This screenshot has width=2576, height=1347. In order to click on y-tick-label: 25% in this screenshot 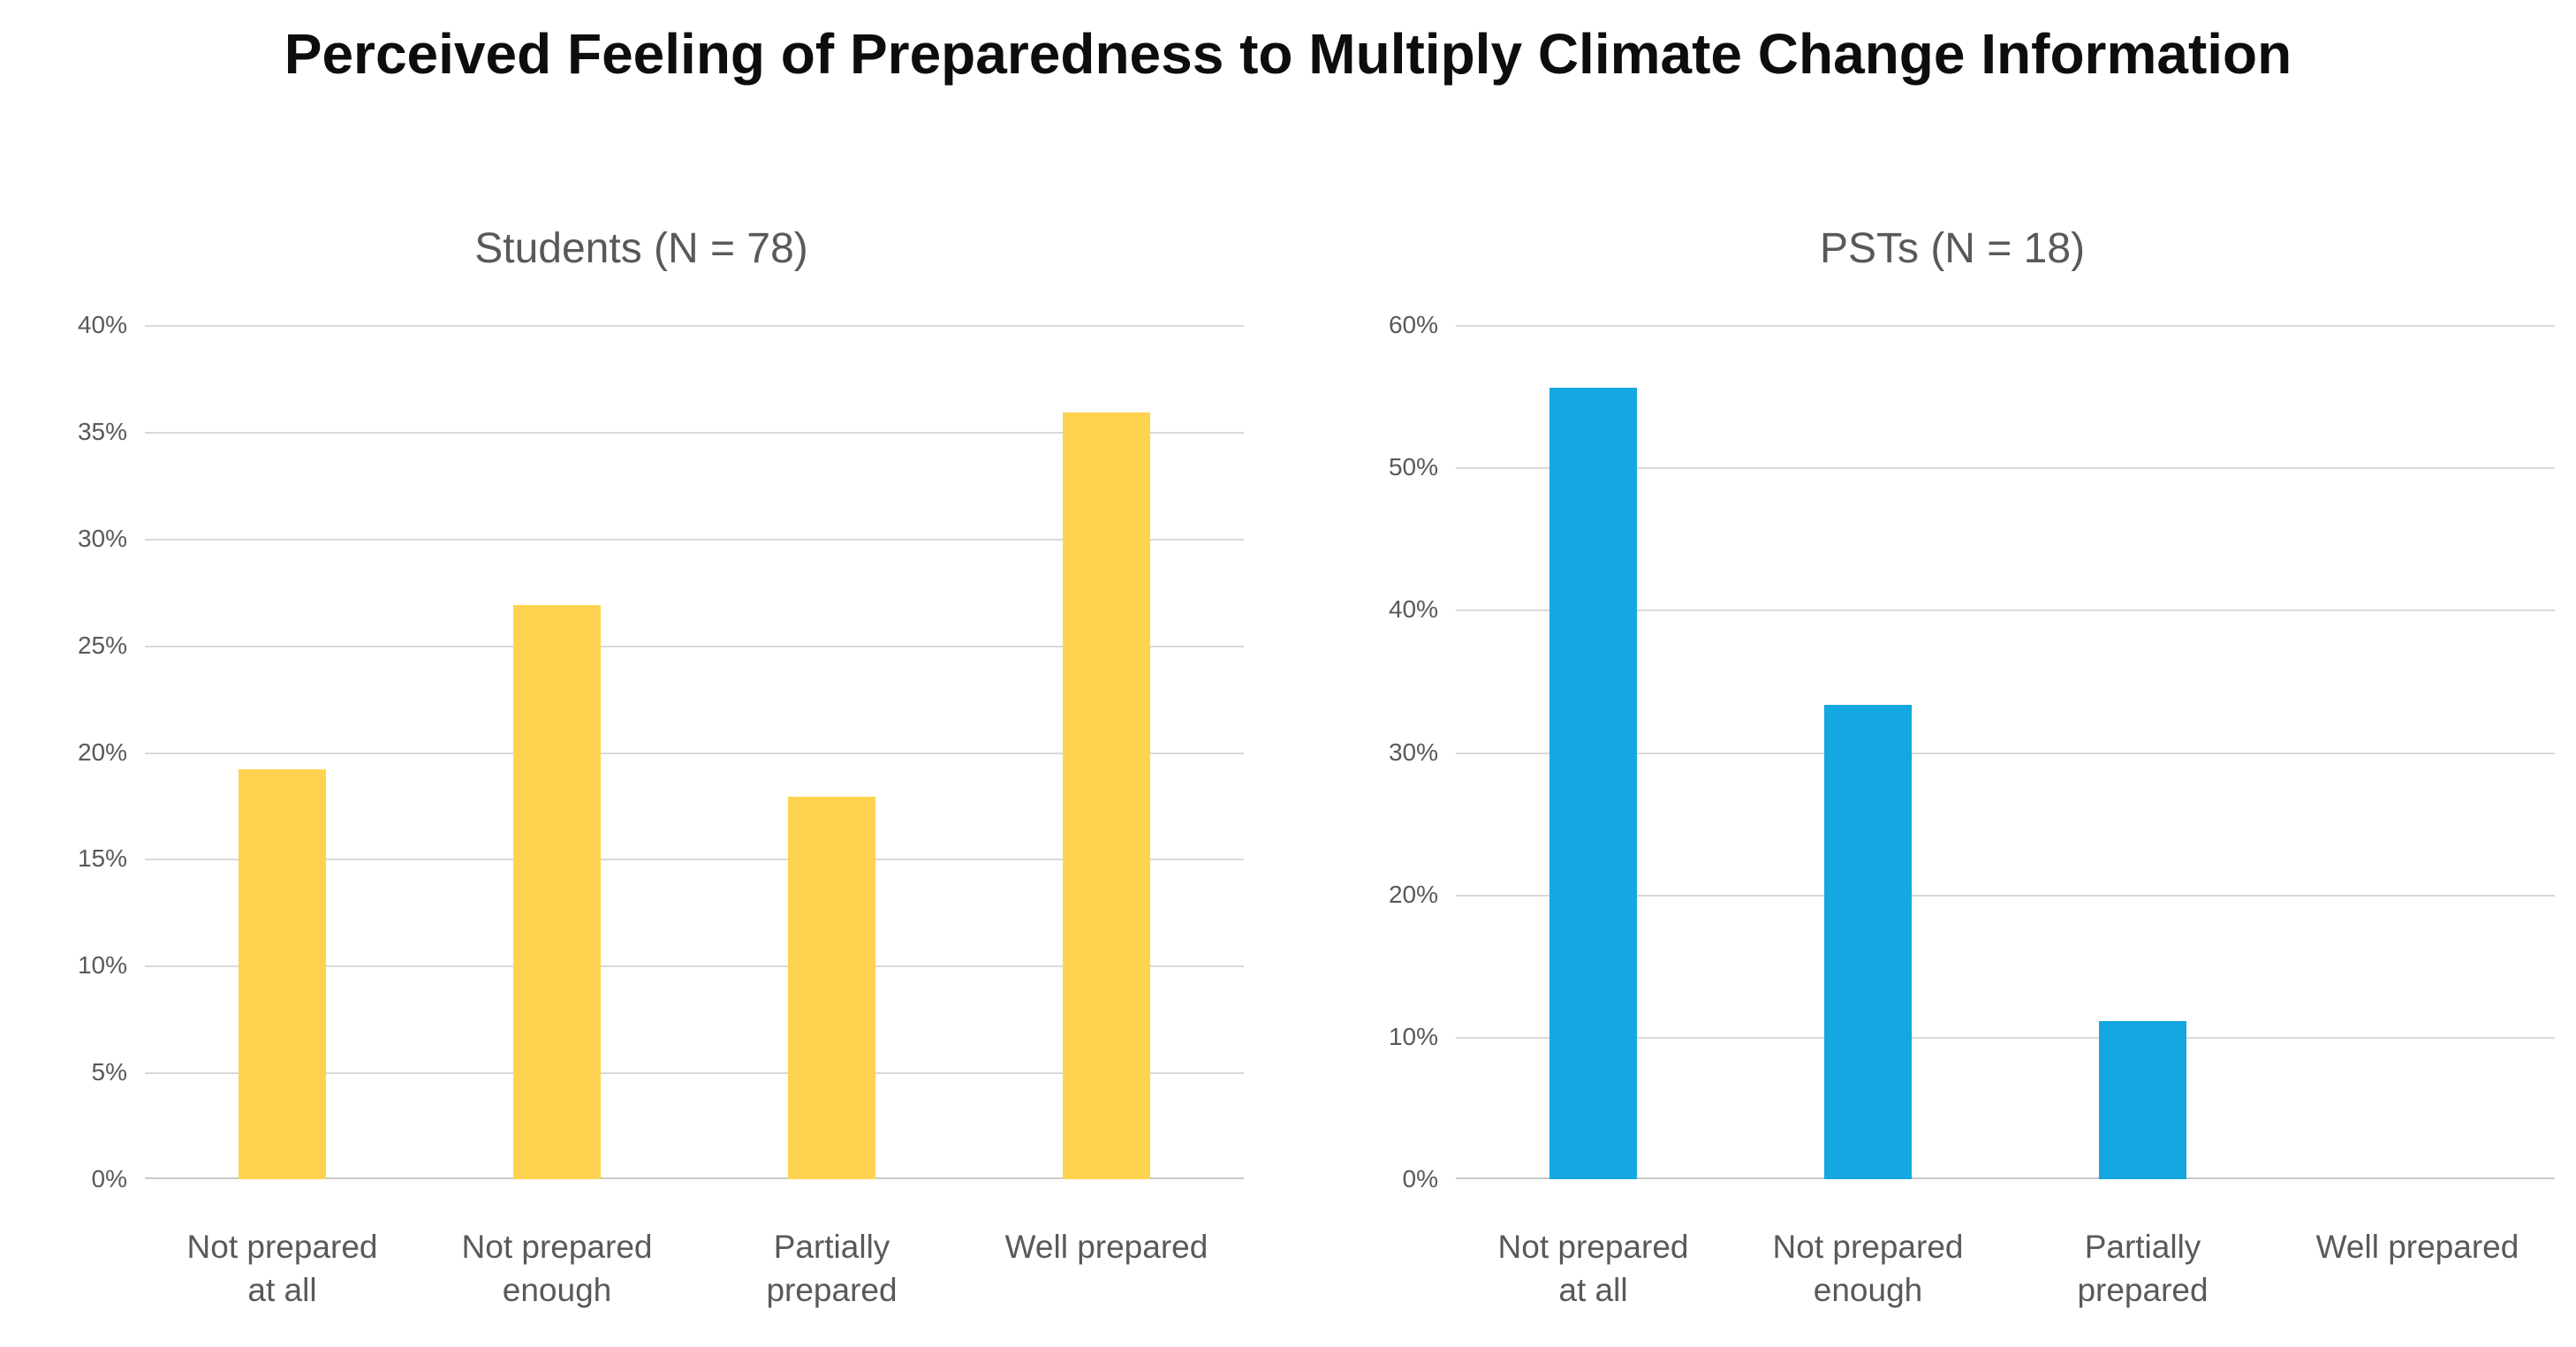, I will do `click(102, 645)`.